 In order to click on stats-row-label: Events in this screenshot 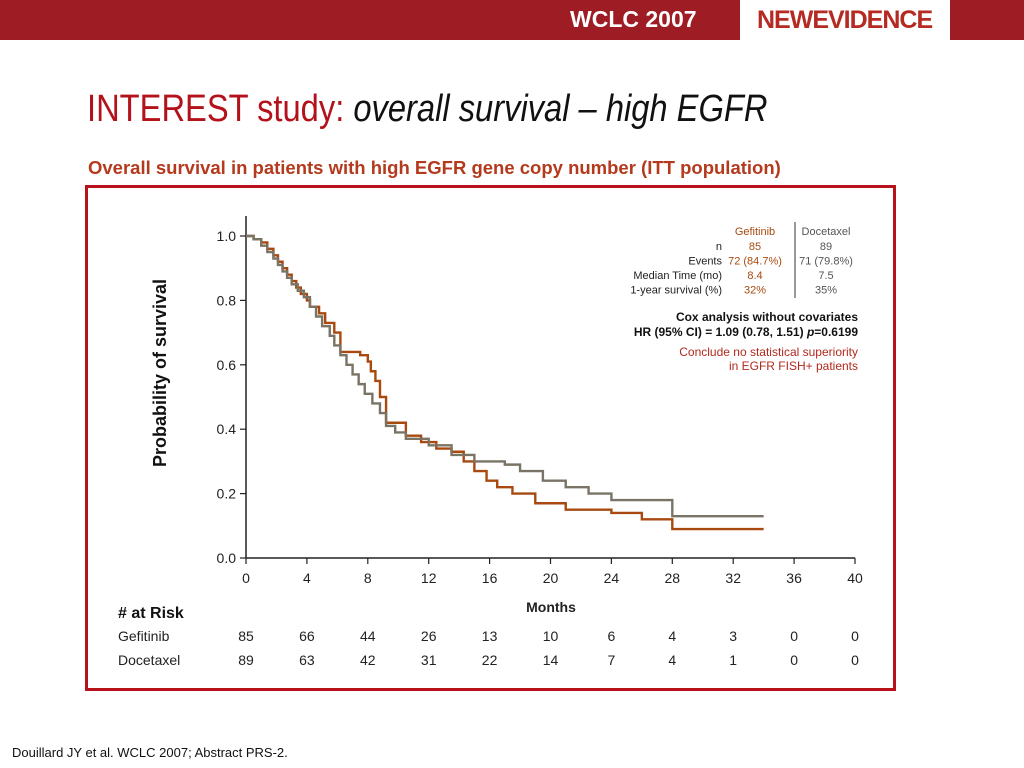, I will do `click(705, 262)`.